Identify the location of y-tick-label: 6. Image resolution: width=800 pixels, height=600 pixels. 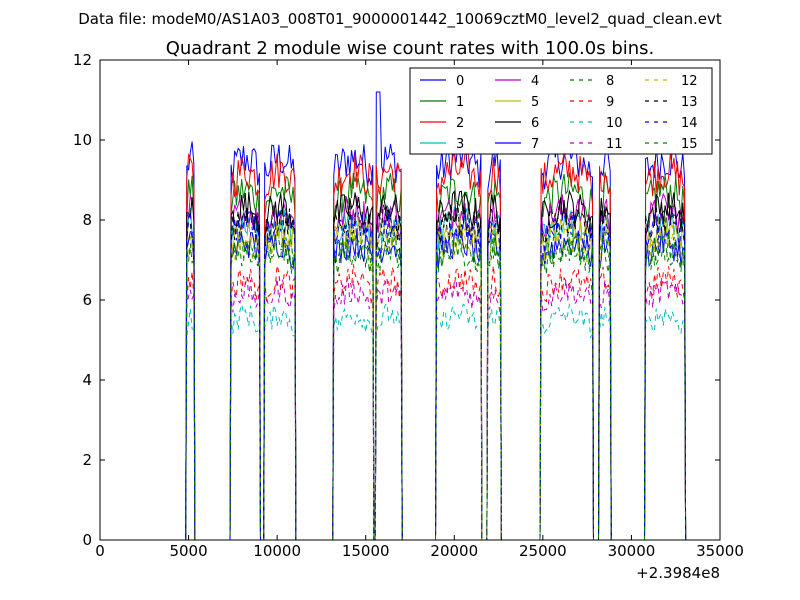
(87, 300).